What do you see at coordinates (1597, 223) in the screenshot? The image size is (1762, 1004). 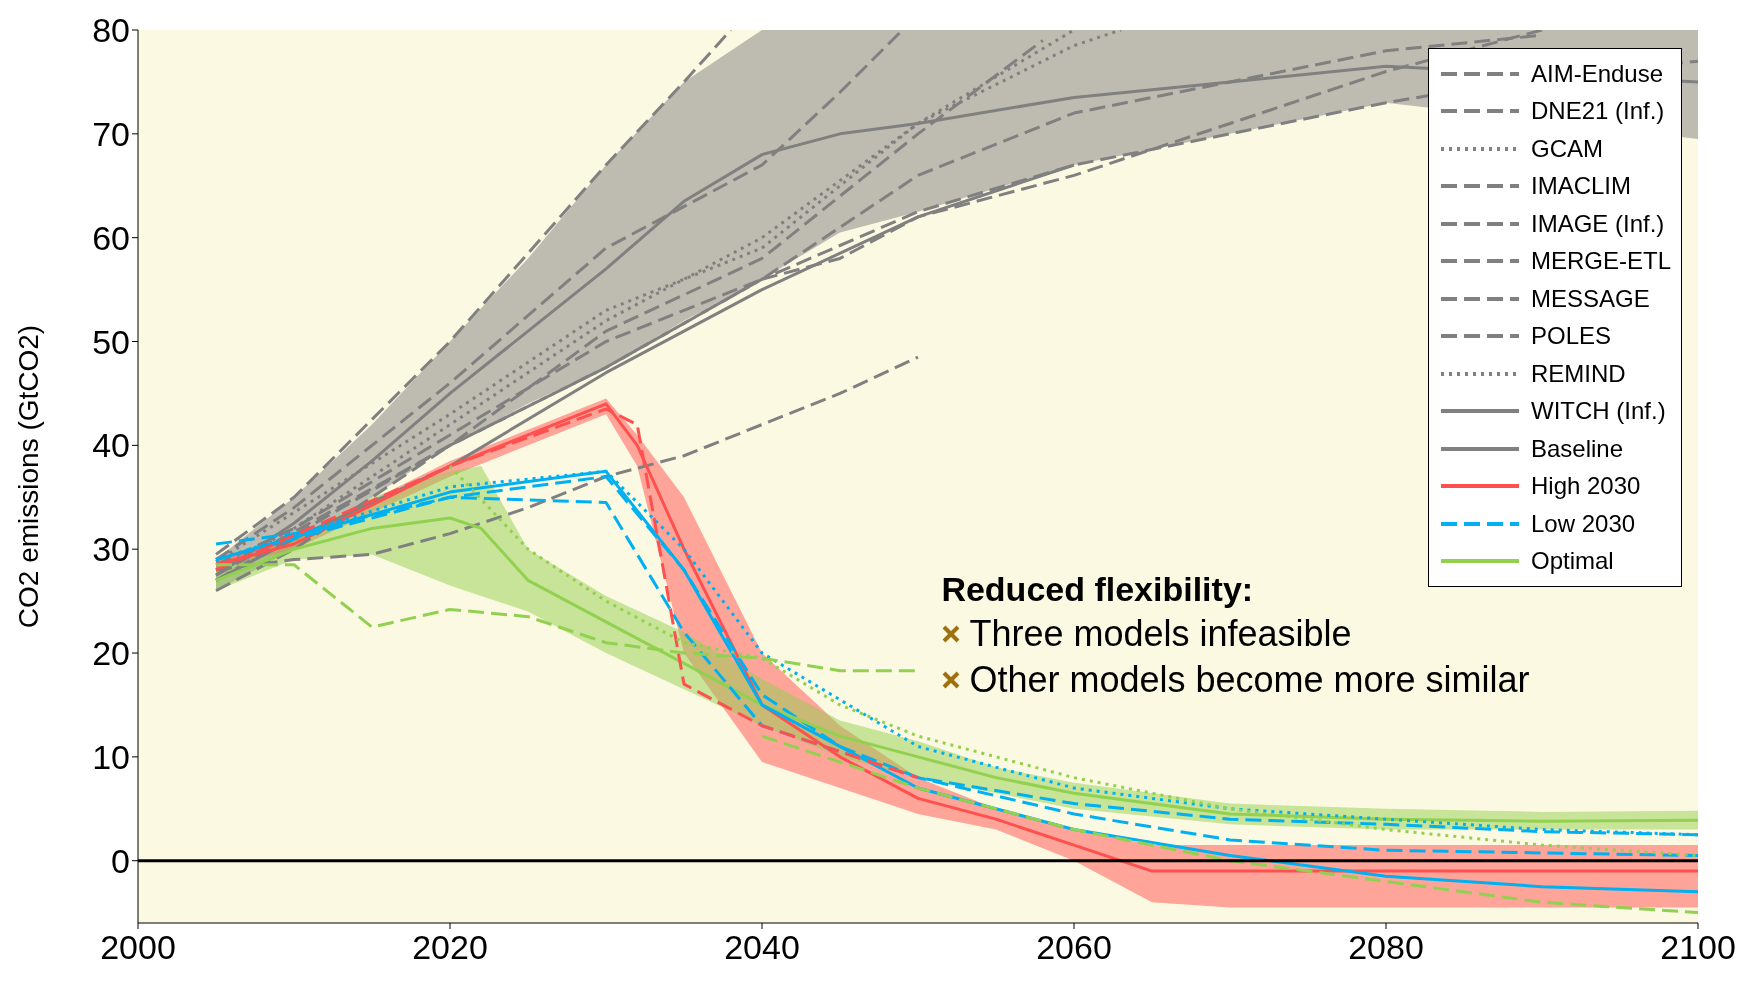 I see `legend-label: IMAGE (Inf.)` at bounding box center [1597, 223].